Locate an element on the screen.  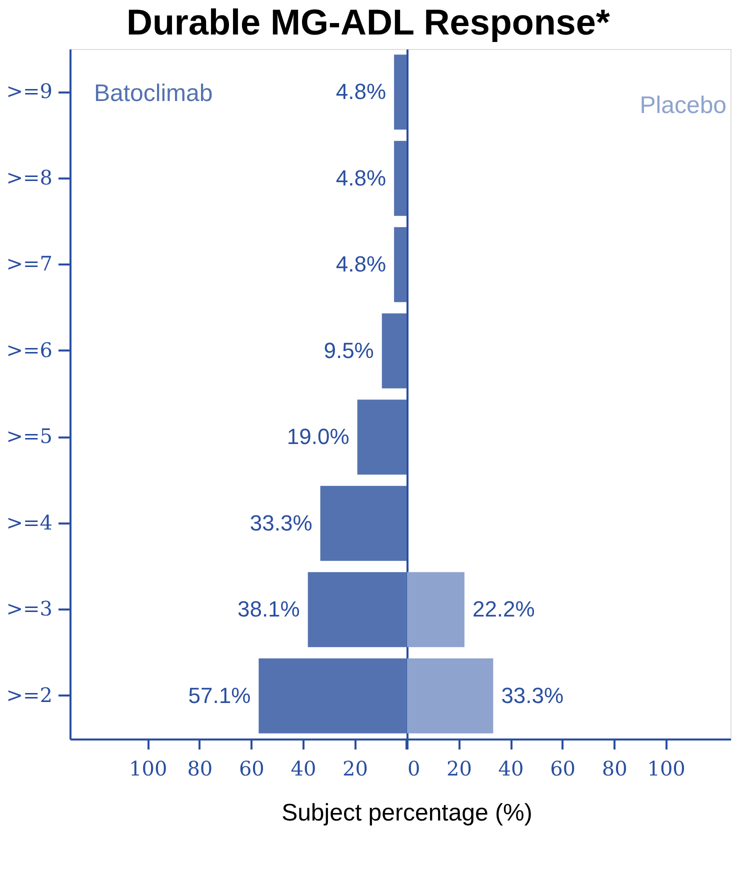
y-tick-label: >=6 is located at coordinates (29, 350).